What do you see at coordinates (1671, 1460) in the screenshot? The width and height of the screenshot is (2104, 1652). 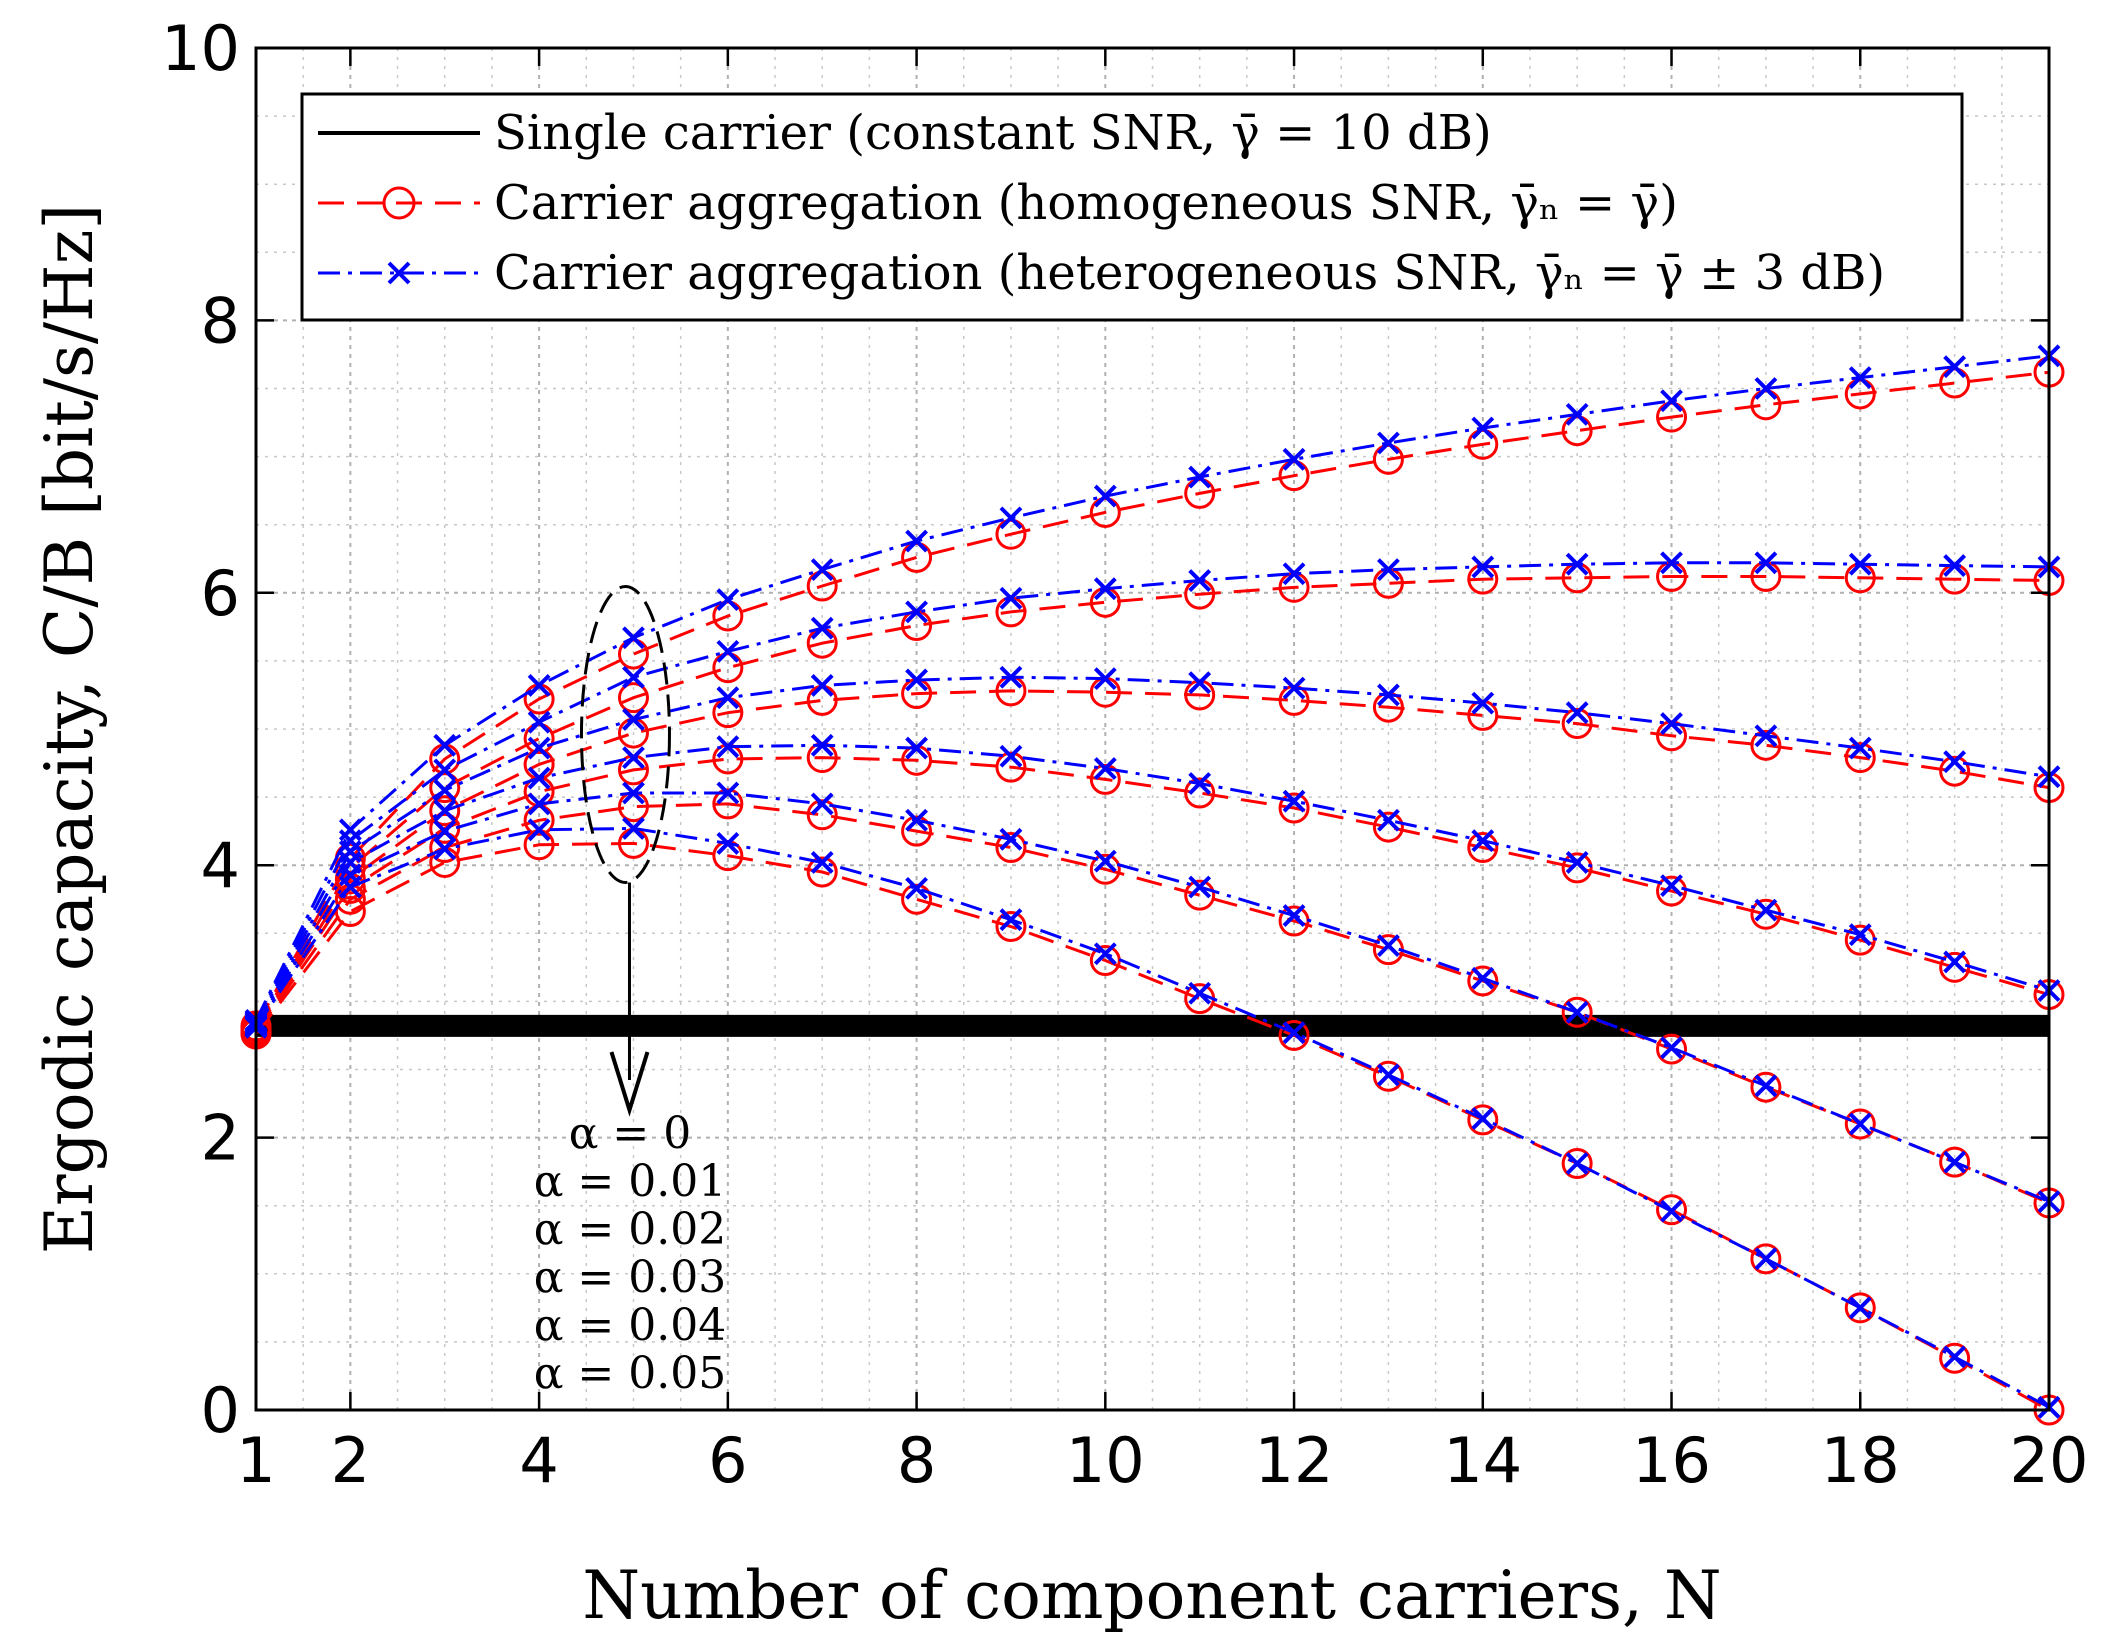 I see `x-tick-label: 16` at bounding box center [1671, 1460].